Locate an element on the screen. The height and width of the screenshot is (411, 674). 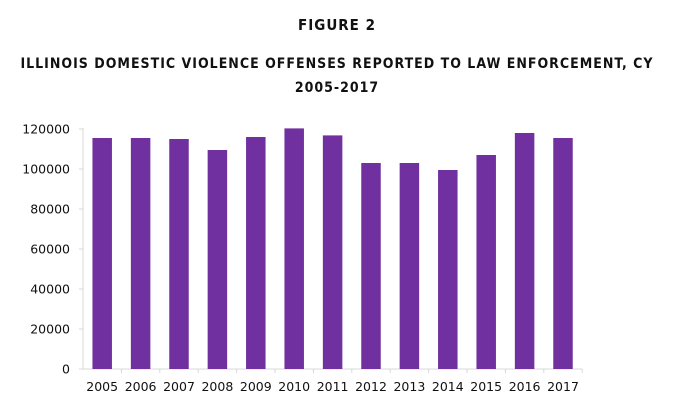
x-tick-label: 2011 is located at coordinates (333, 386).